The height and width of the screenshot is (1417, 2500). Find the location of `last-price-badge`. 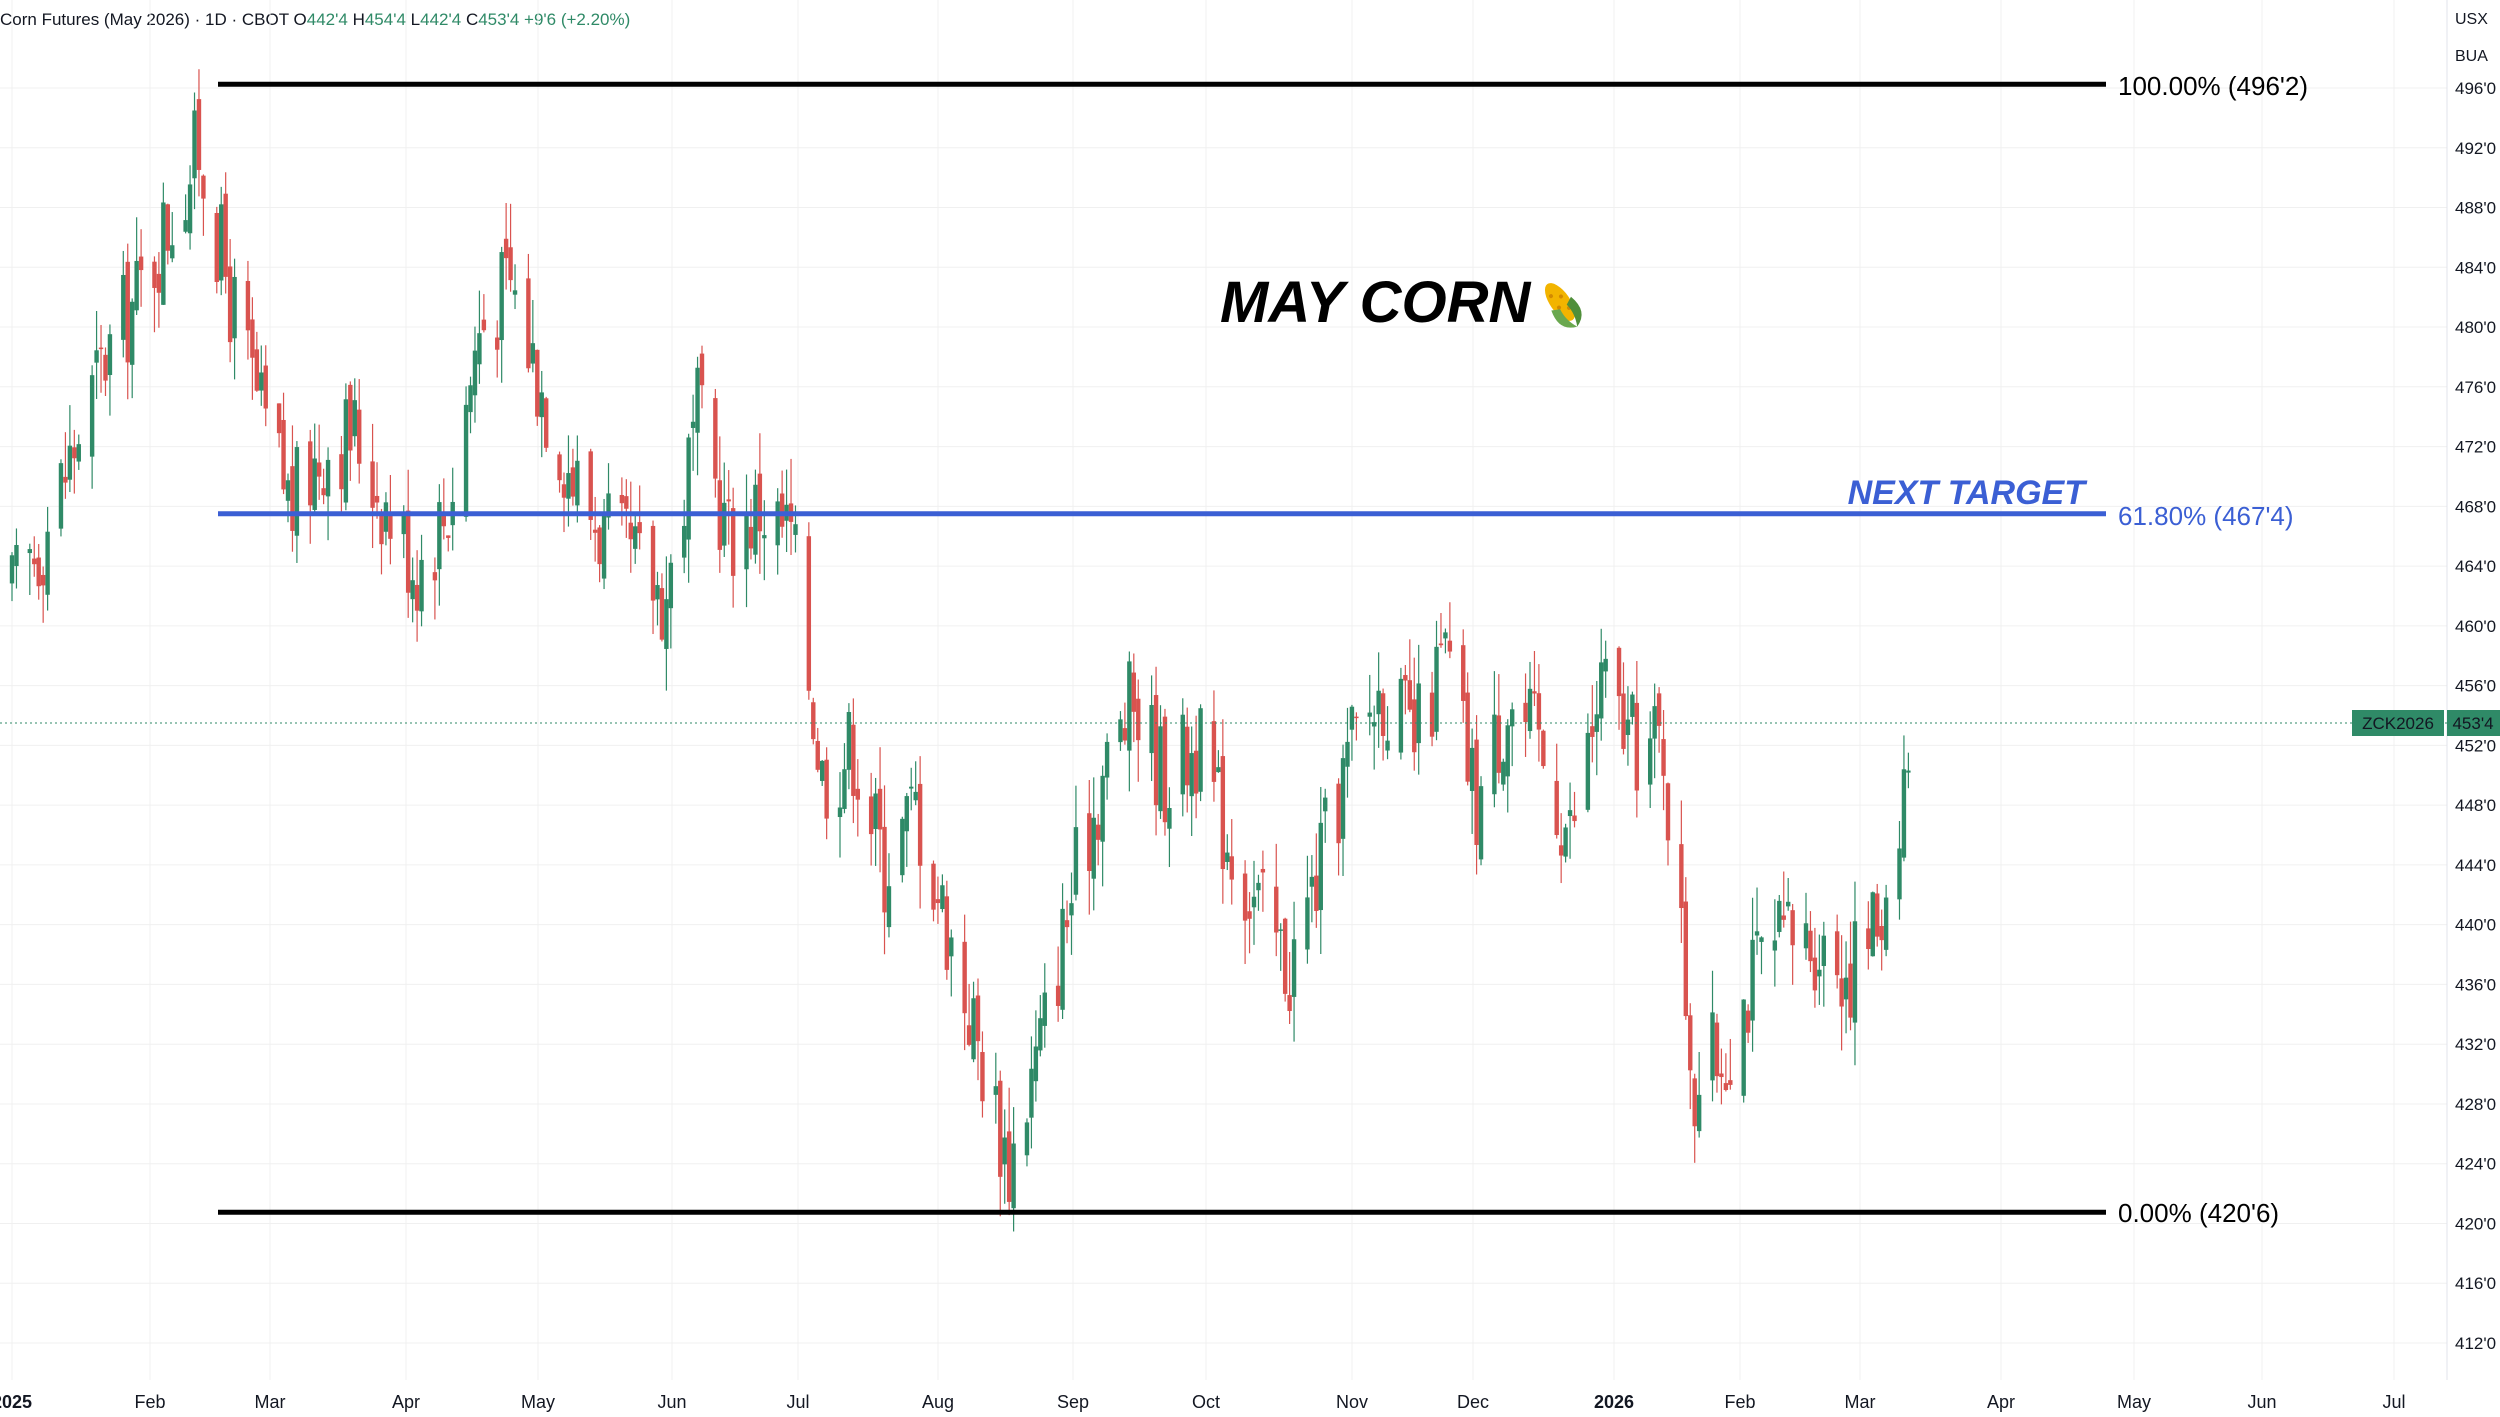

last-price-badge is located at coordinates (2473, 723).